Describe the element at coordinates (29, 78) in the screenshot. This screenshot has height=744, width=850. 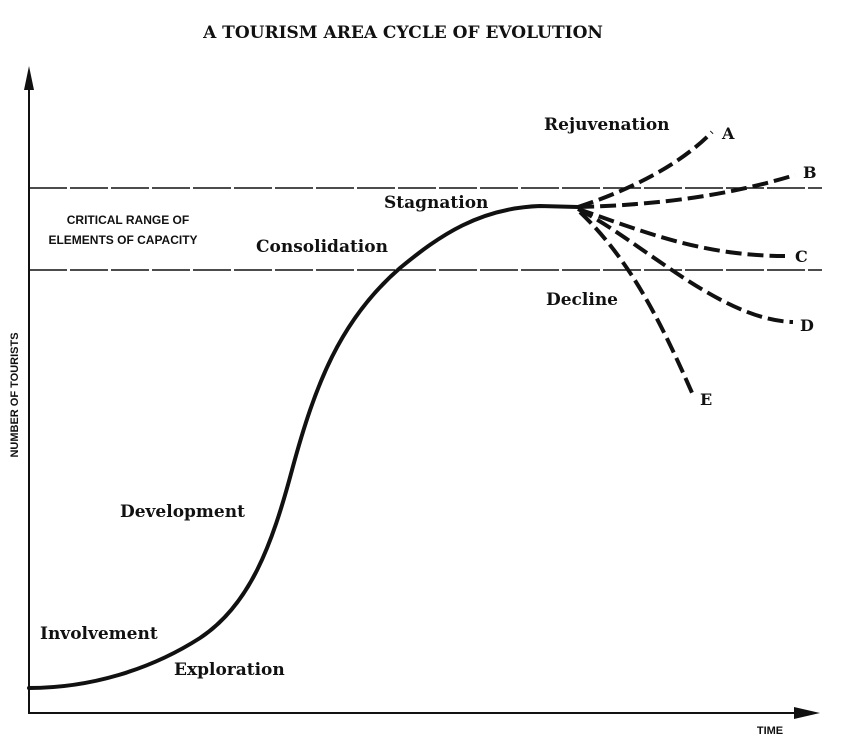
I see `y-axis-arrow-icon` at that location.